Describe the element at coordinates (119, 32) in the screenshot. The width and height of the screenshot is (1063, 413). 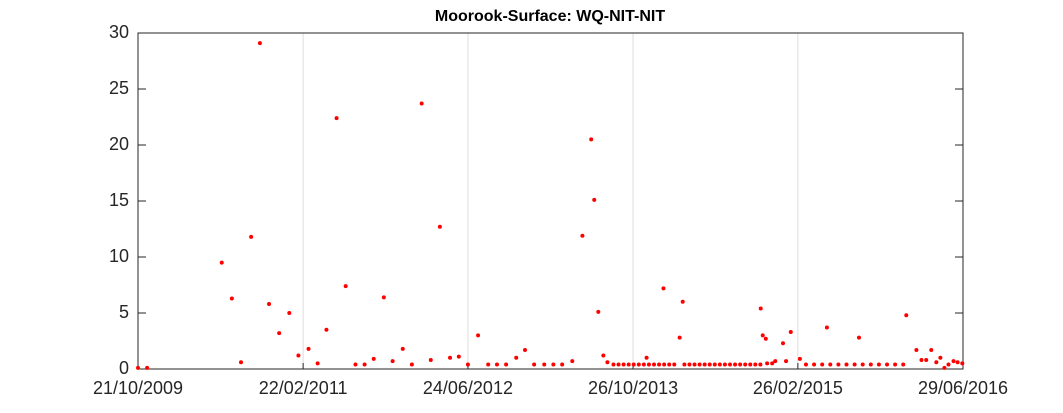
I see `y-tick-label: 30` at that location.